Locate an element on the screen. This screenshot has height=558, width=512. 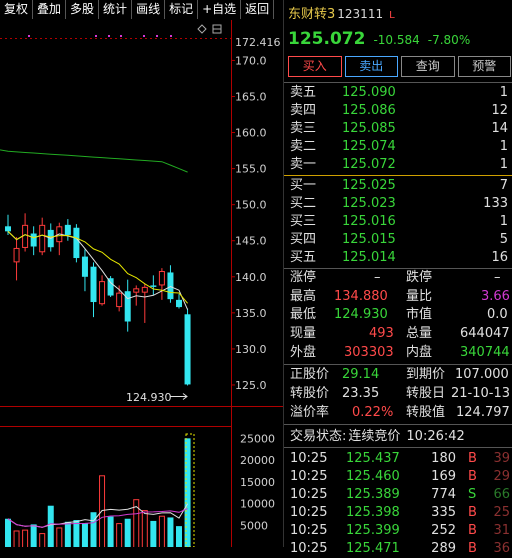
conversion-date-label: 转股日 is located at coordinates (426, 393).